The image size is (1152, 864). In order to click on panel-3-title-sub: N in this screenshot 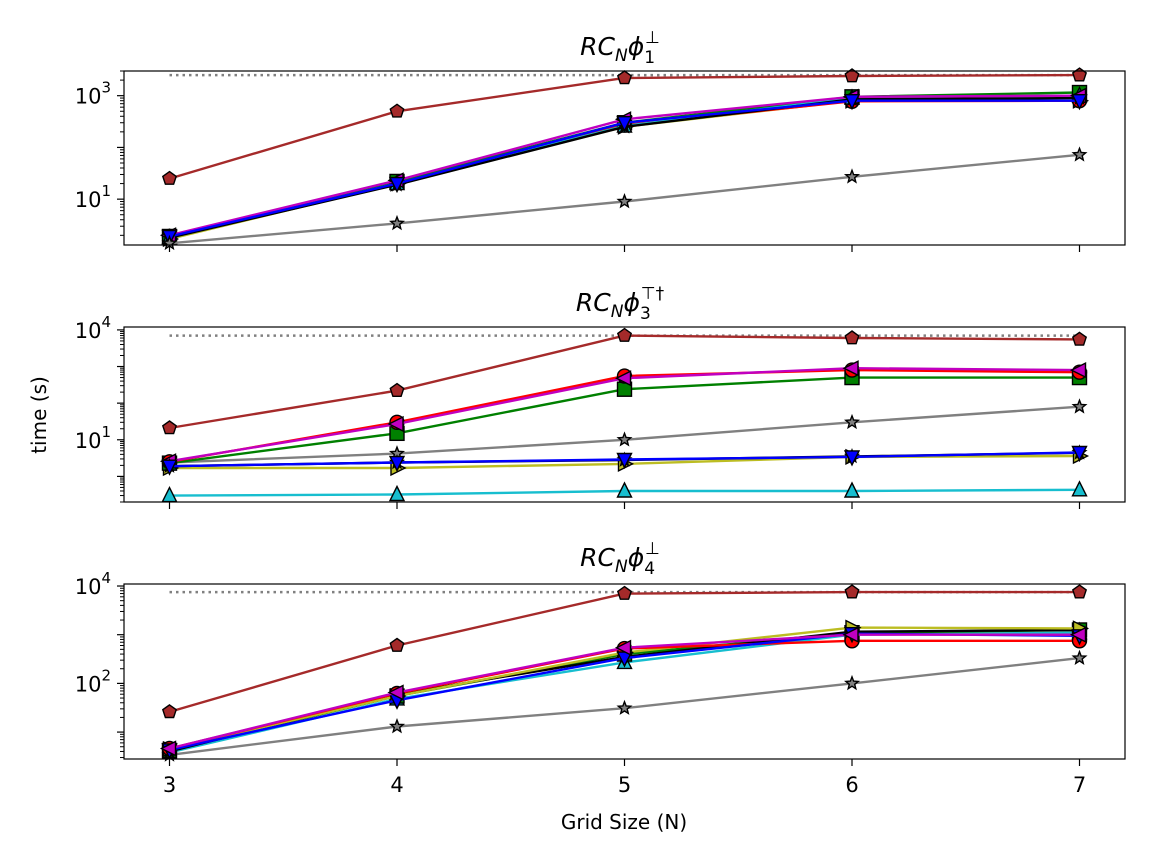, I will do `click(621, 567)`.